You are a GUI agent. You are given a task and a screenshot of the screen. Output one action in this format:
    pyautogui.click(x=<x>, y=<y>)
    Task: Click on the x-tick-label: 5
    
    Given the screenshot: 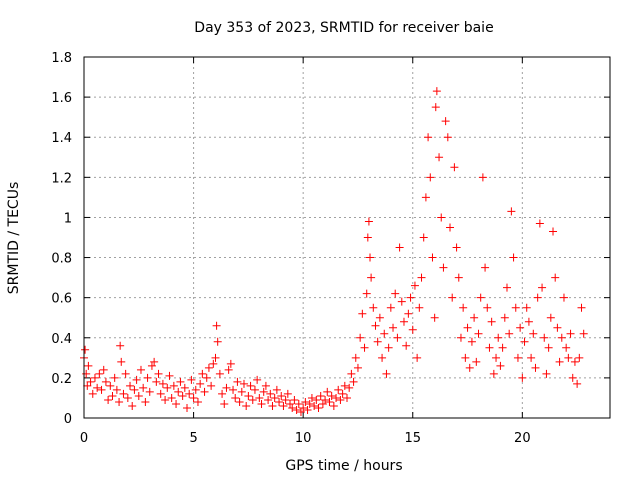 What is the action you would take?
    pyautogui.click(x=193, y=438)
    